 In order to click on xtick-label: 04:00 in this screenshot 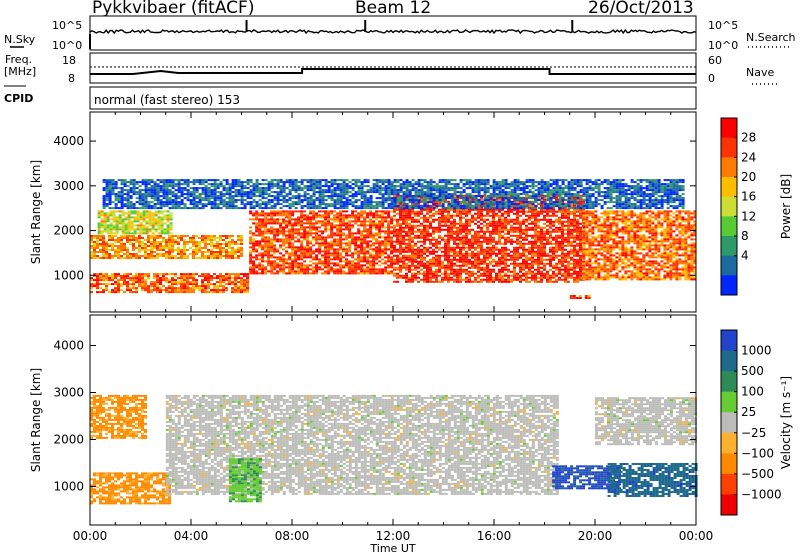, I will do `click(191, 536)`.